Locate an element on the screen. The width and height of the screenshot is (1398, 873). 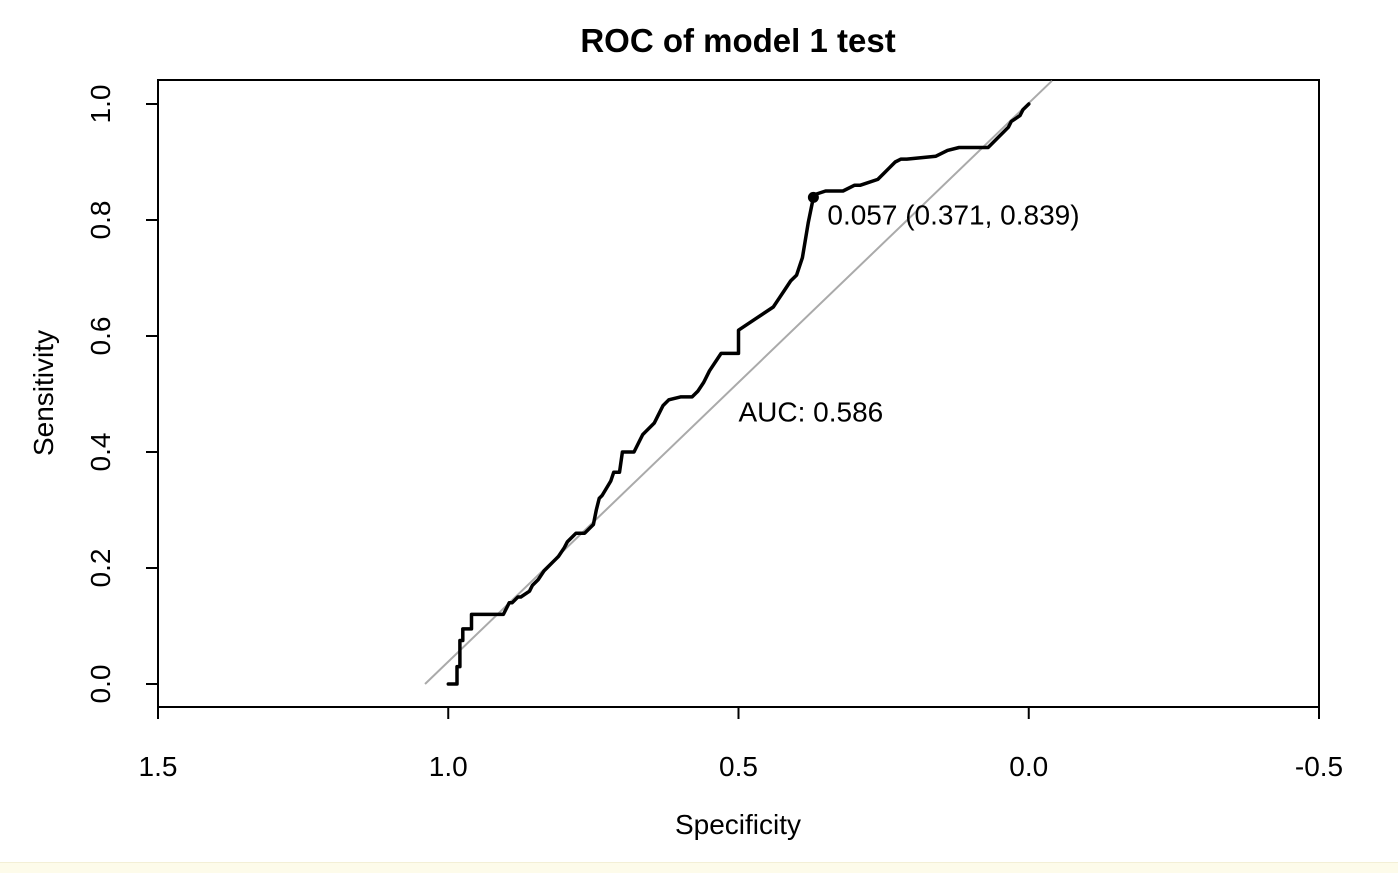
threshold-point is located at coordinates (813, 197).